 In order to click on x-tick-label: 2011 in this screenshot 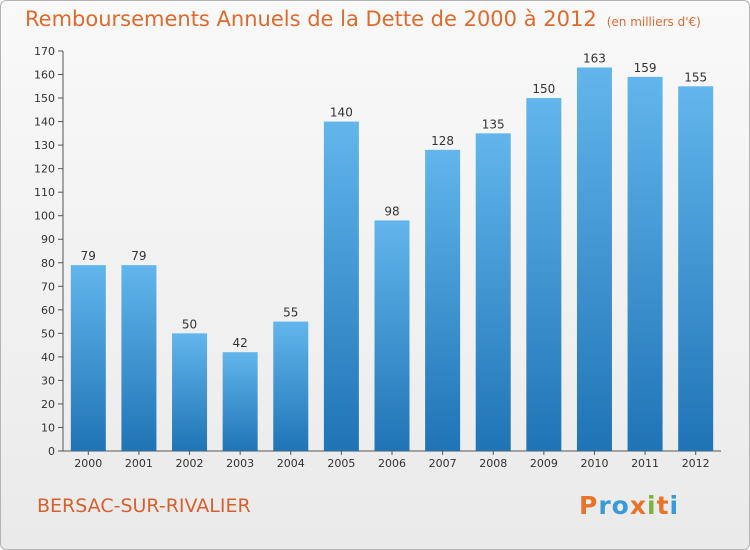, I will do `click(645, 463)`.